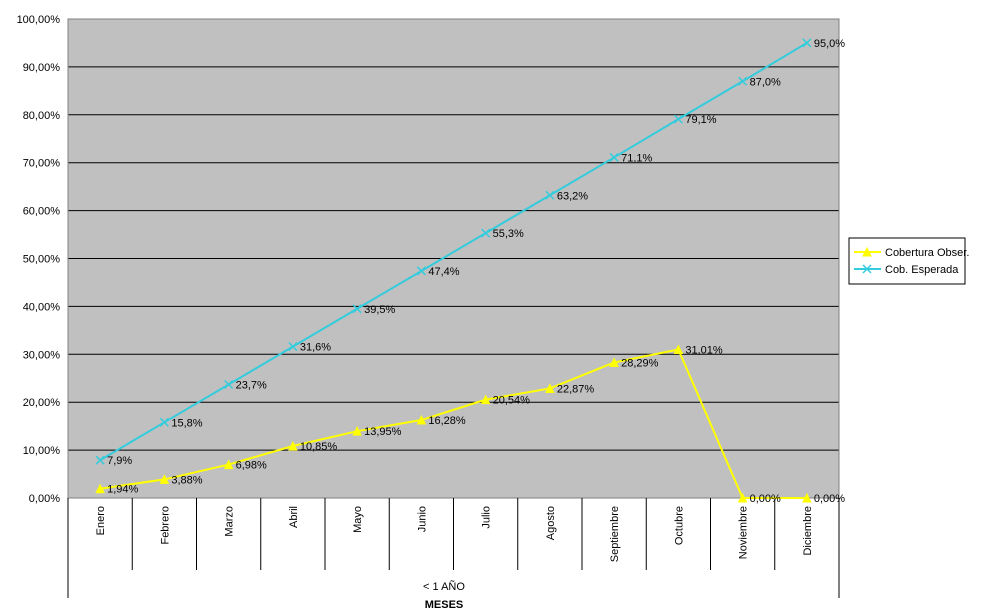 The height and width of the screenshot is (613, 981). I want to click on data-label: 20,54%, so click(512, 401).